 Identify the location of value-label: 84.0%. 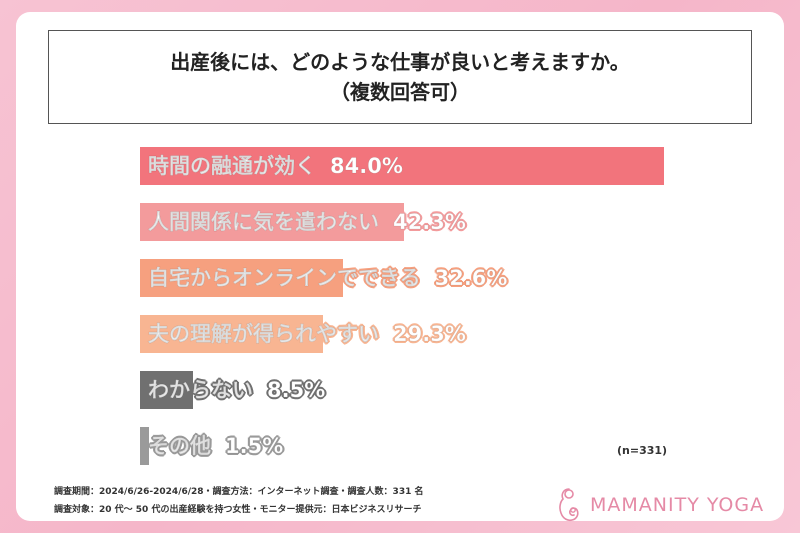
(366, 166).